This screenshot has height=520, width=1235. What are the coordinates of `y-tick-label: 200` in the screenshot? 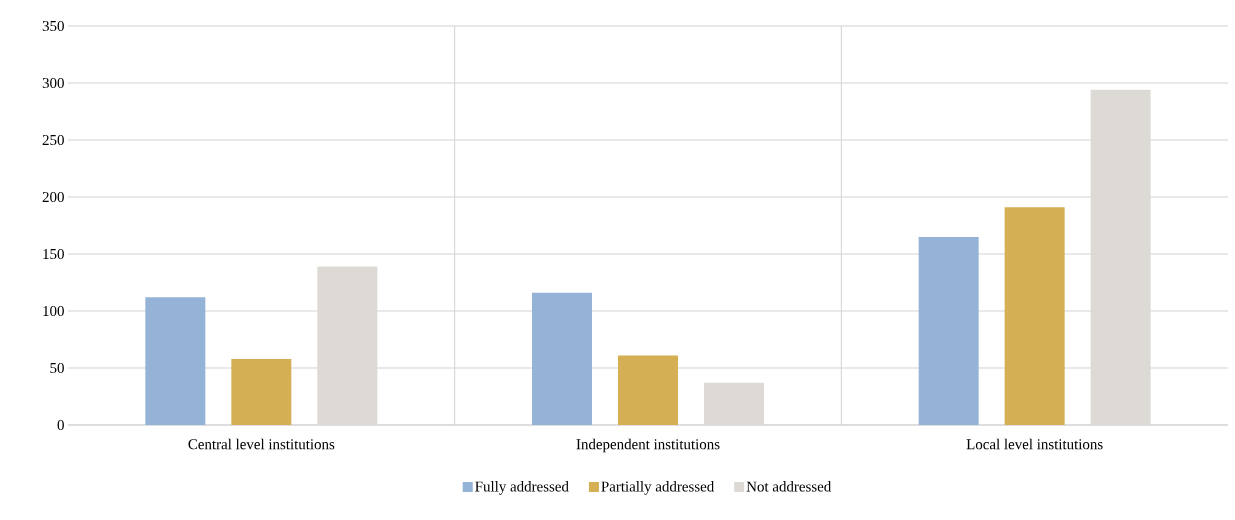 It's located at (53, 197).